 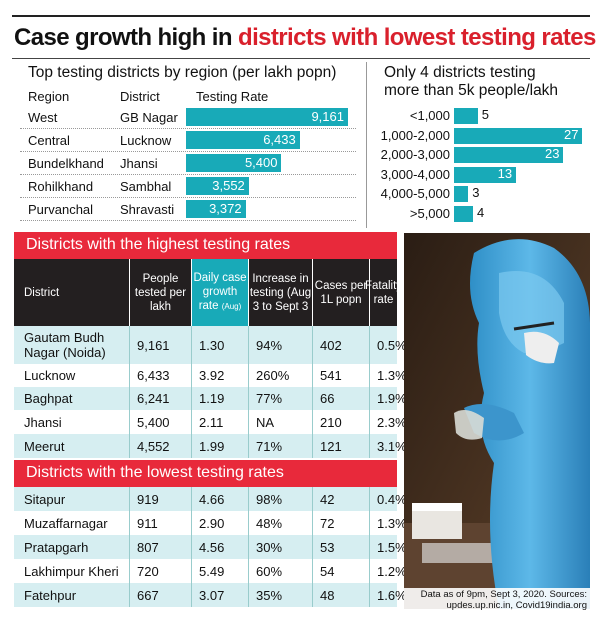 I want to click on table-cell: 3.07, so click(x=219, y=595).